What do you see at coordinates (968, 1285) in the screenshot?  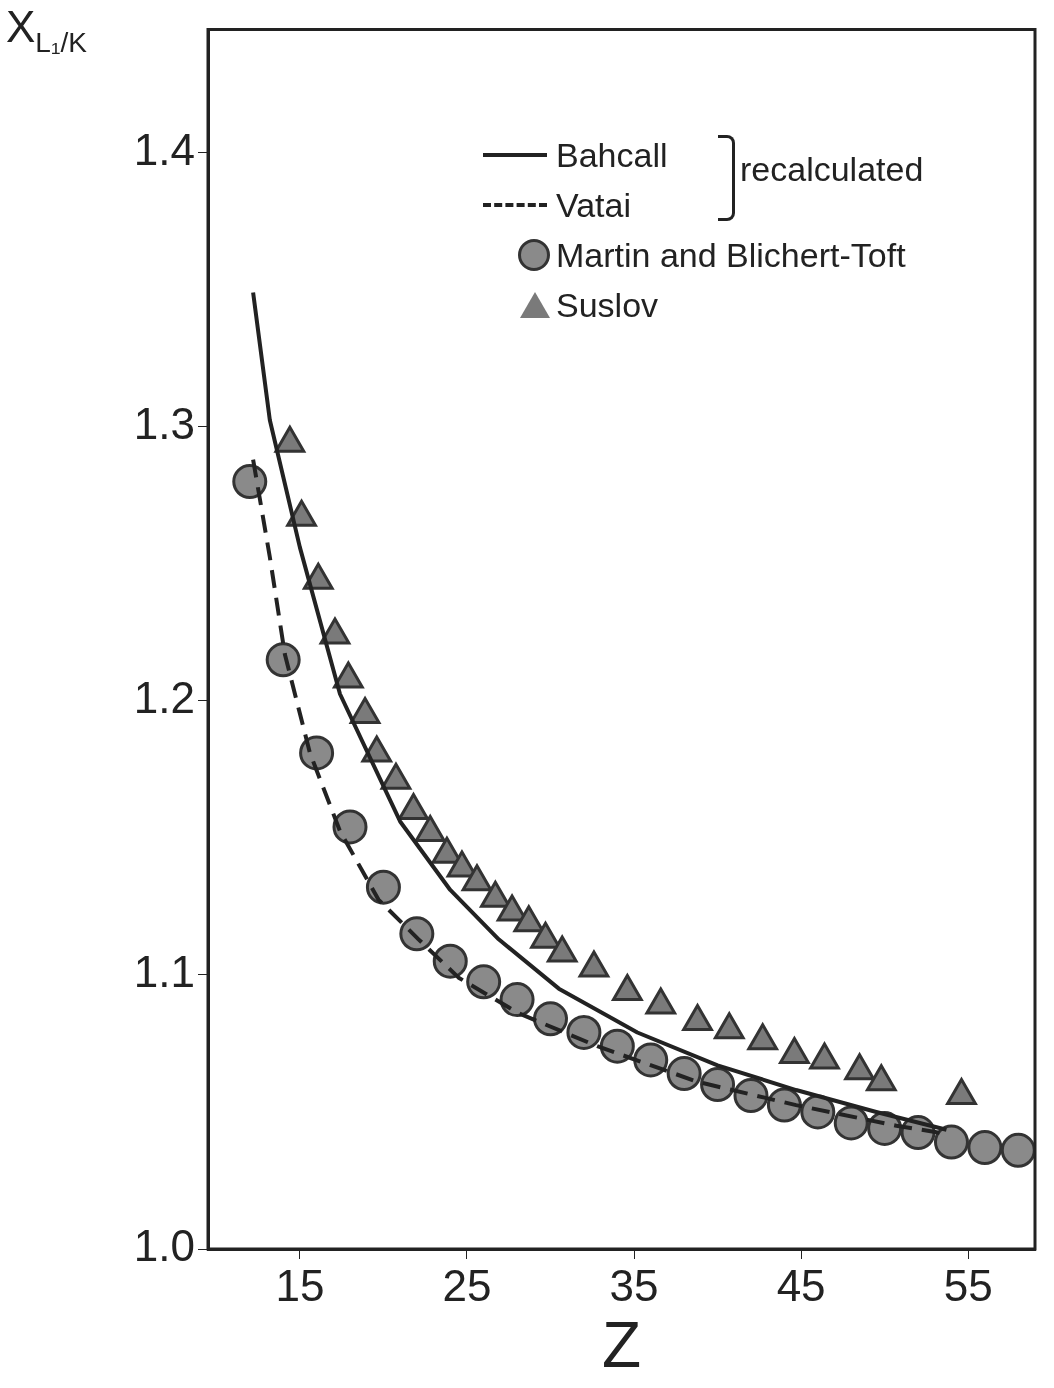 I see `x-tick-label: 55` at bounding box center [968, 1285].